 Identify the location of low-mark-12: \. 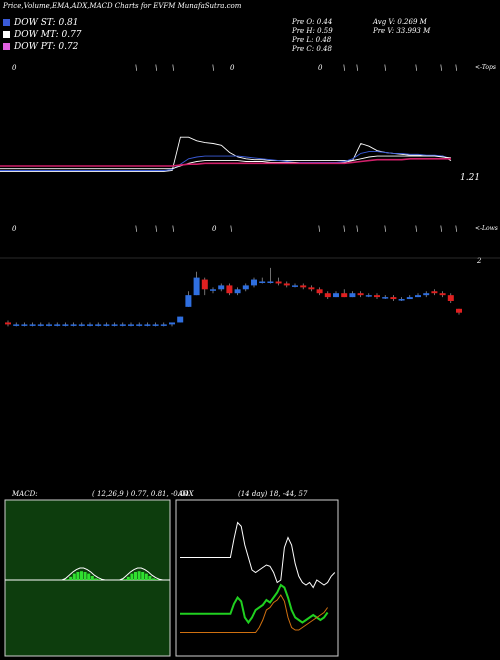
(456, 229).